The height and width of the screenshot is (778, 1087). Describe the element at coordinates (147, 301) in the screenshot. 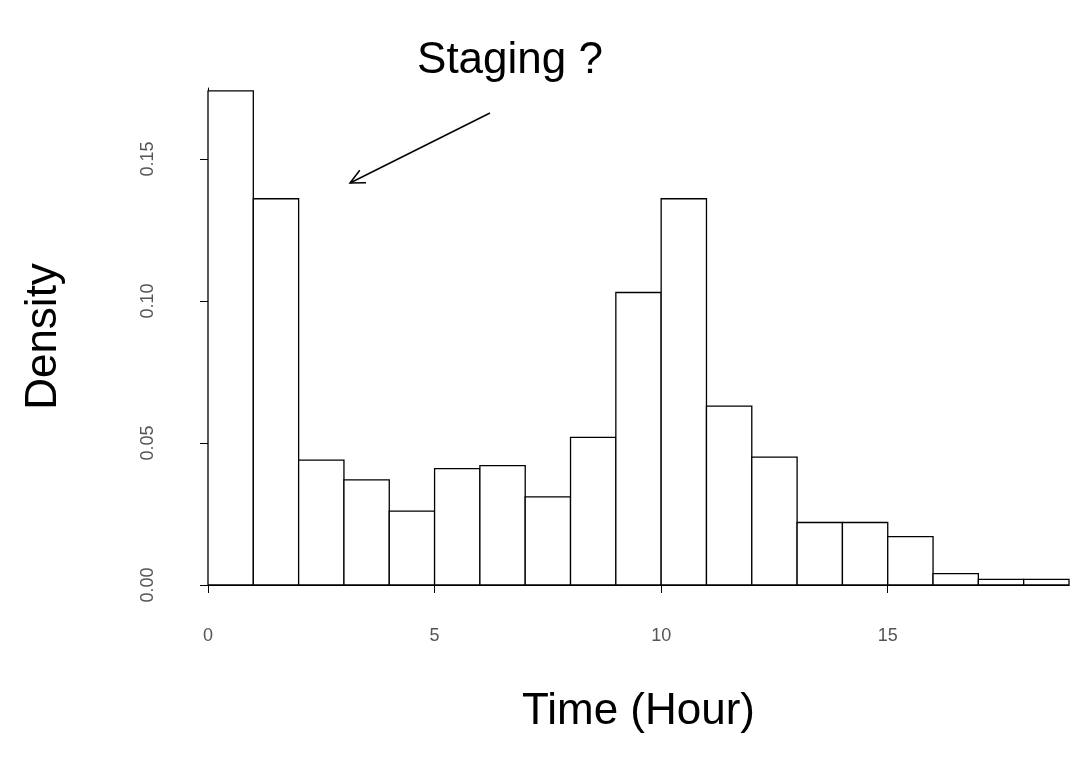

I see `y-tick-label: 0.10` at that location.